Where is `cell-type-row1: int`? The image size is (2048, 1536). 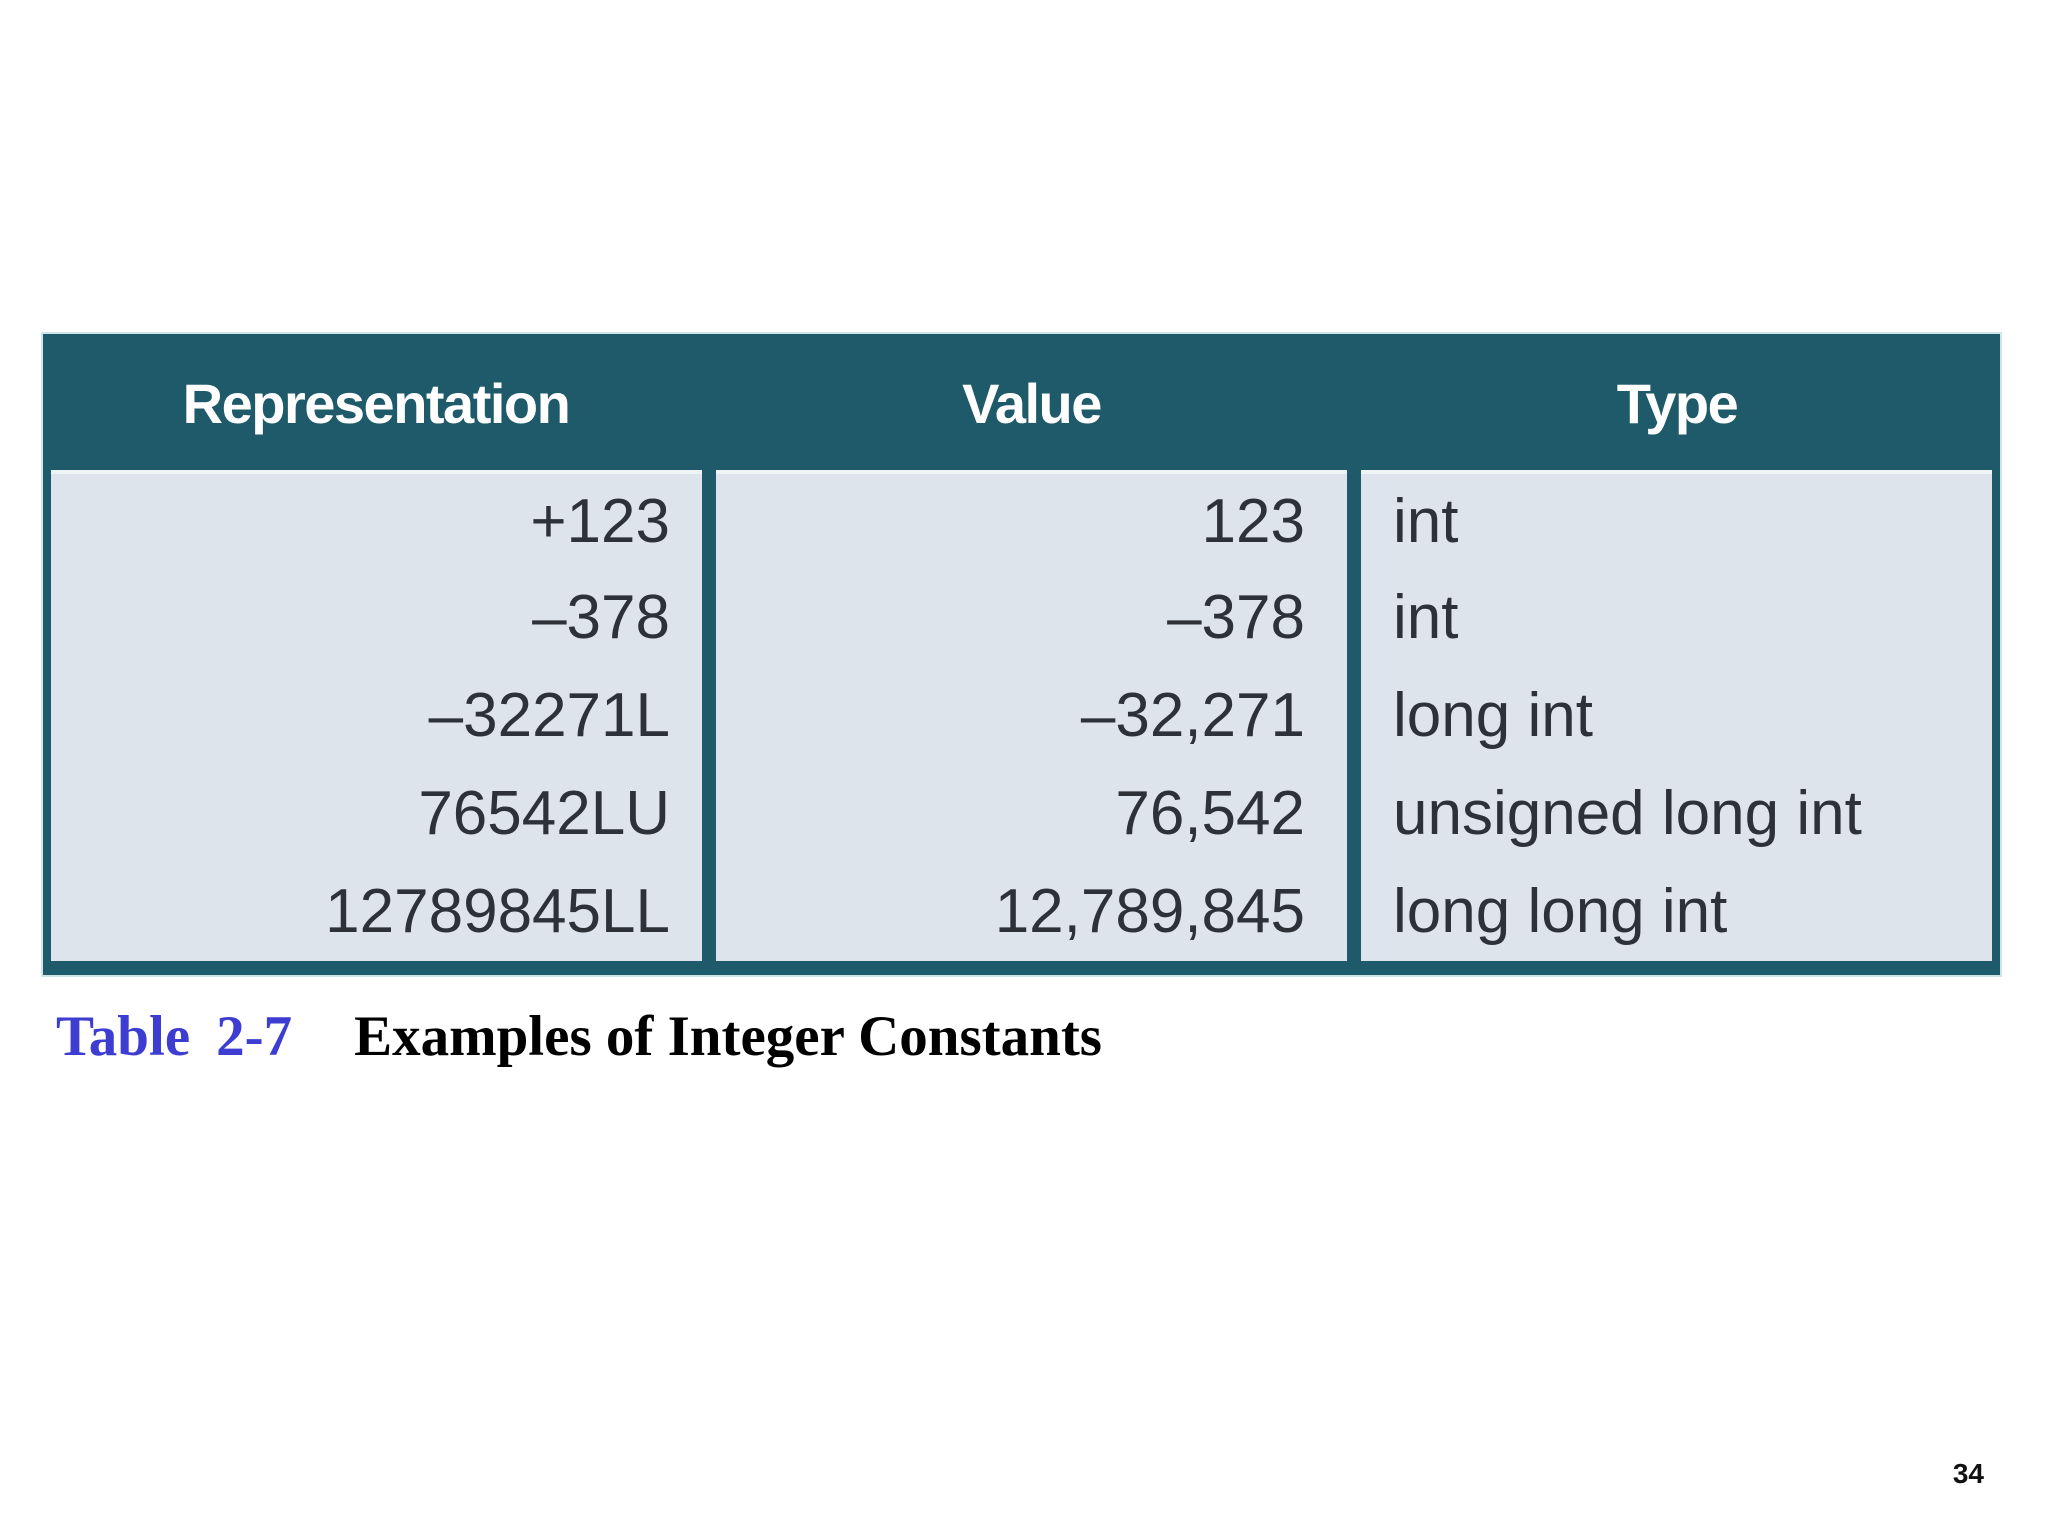 cell-type-row1: int is located at coordinates (1676, 617).